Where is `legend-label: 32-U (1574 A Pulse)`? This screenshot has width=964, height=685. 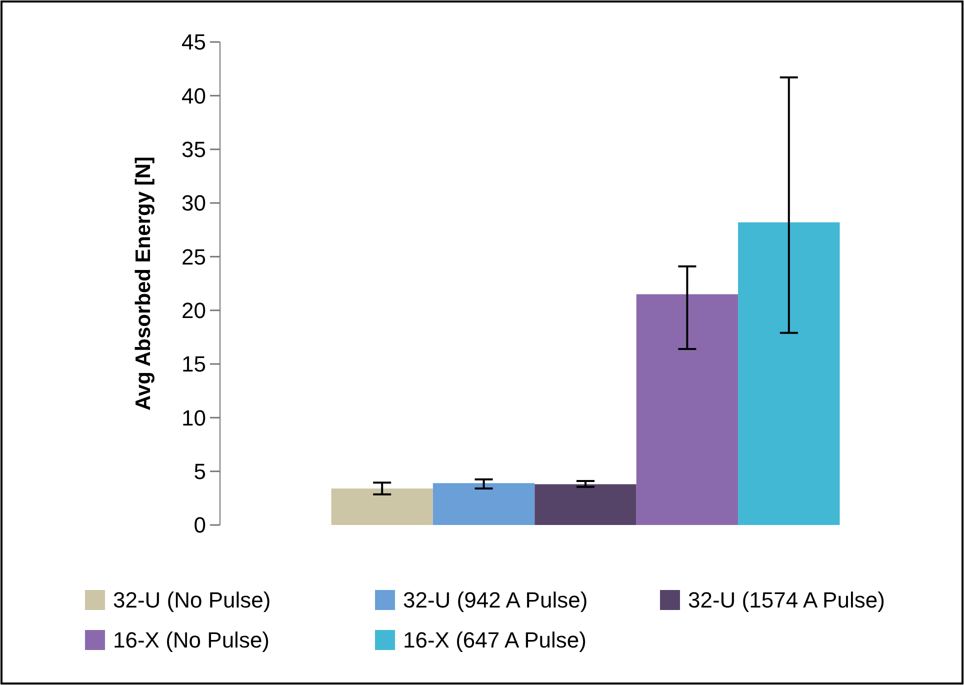
legend-label: 32-U (1574 A Pulse) is located at coordinates (786, 600).